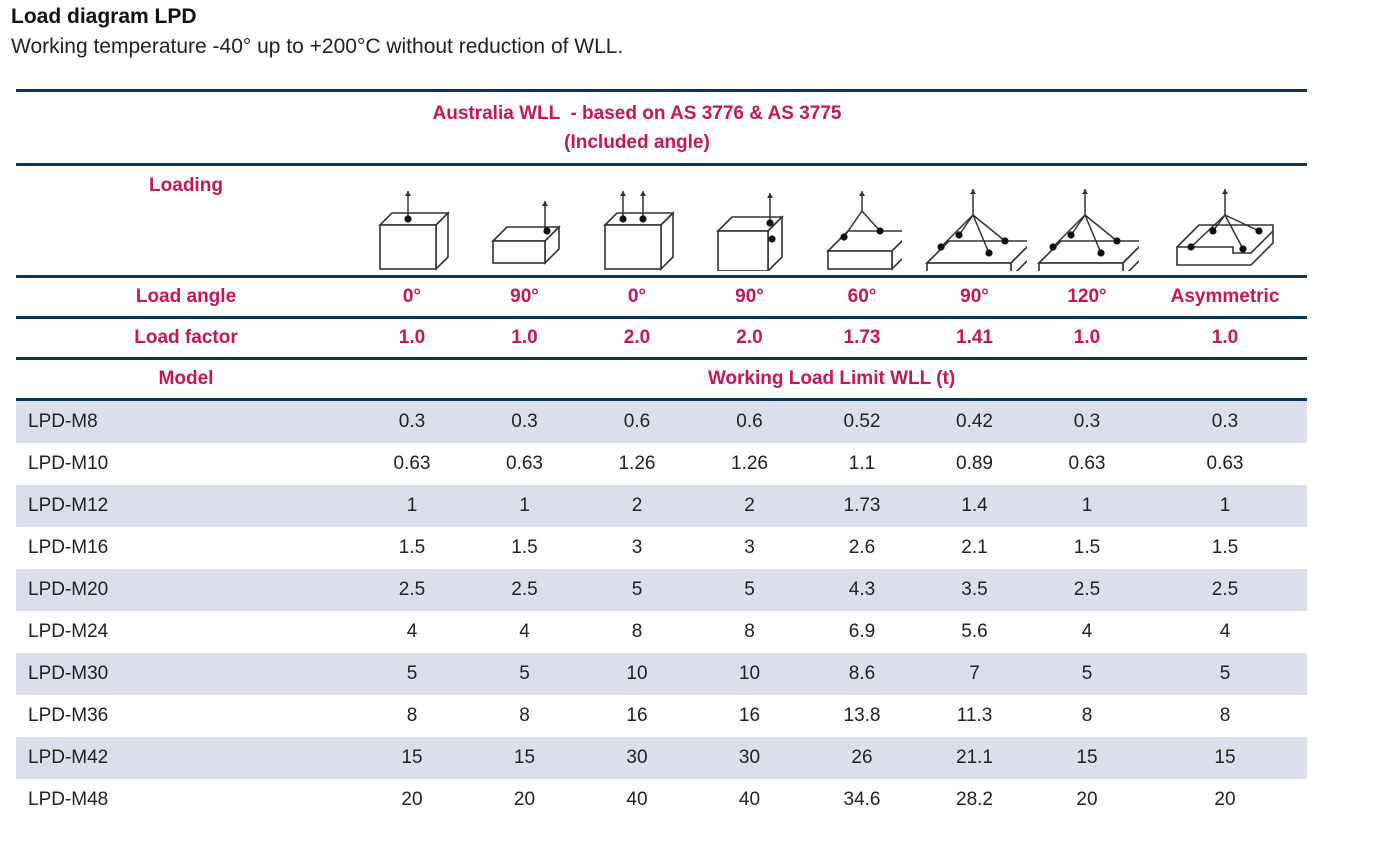 The height and width of the screenshot is (847, 1392). I want to click on table-row: LPD-M42 15 15 30 30 26 21.1 15 15, so click(661, 758).